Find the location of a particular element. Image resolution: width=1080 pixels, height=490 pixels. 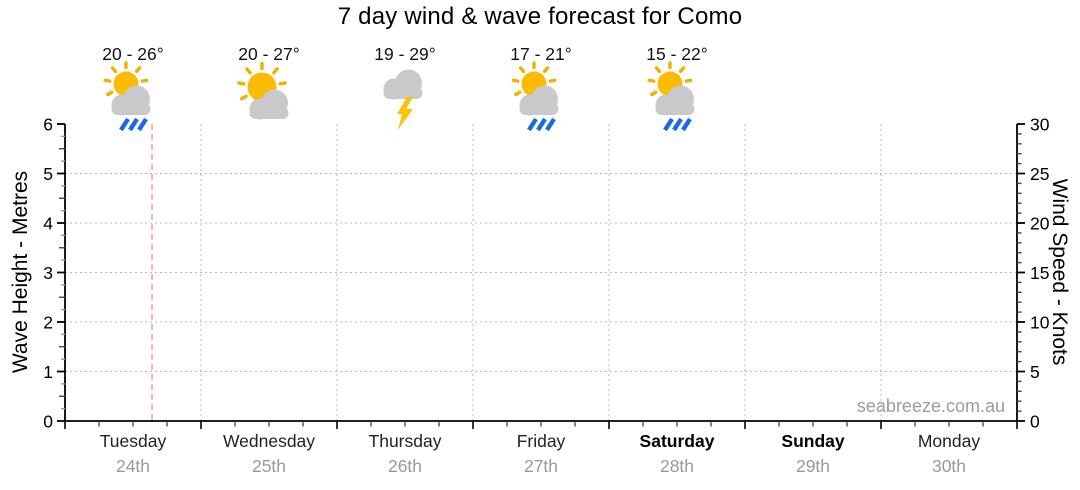

day-label: Tuesday is located at coordinates (133, 441).